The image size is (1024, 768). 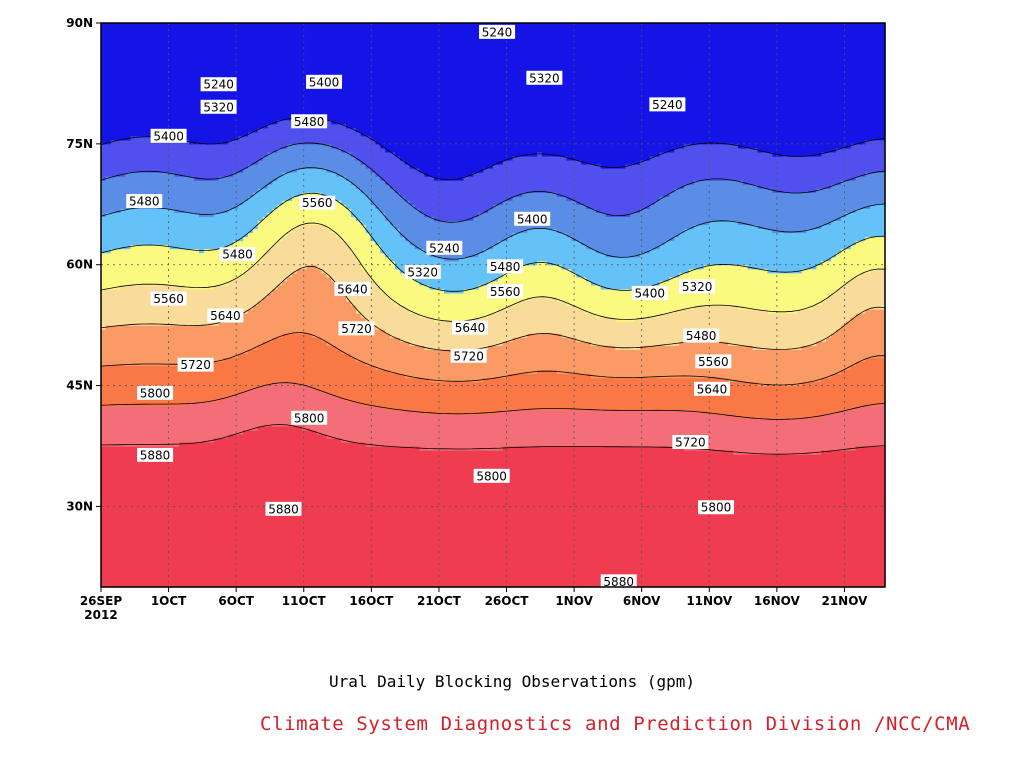 What do you see at coordinates (225, 315) in the screenshot?
I see `contour-label: 5640` at bounding box center [225, 315].